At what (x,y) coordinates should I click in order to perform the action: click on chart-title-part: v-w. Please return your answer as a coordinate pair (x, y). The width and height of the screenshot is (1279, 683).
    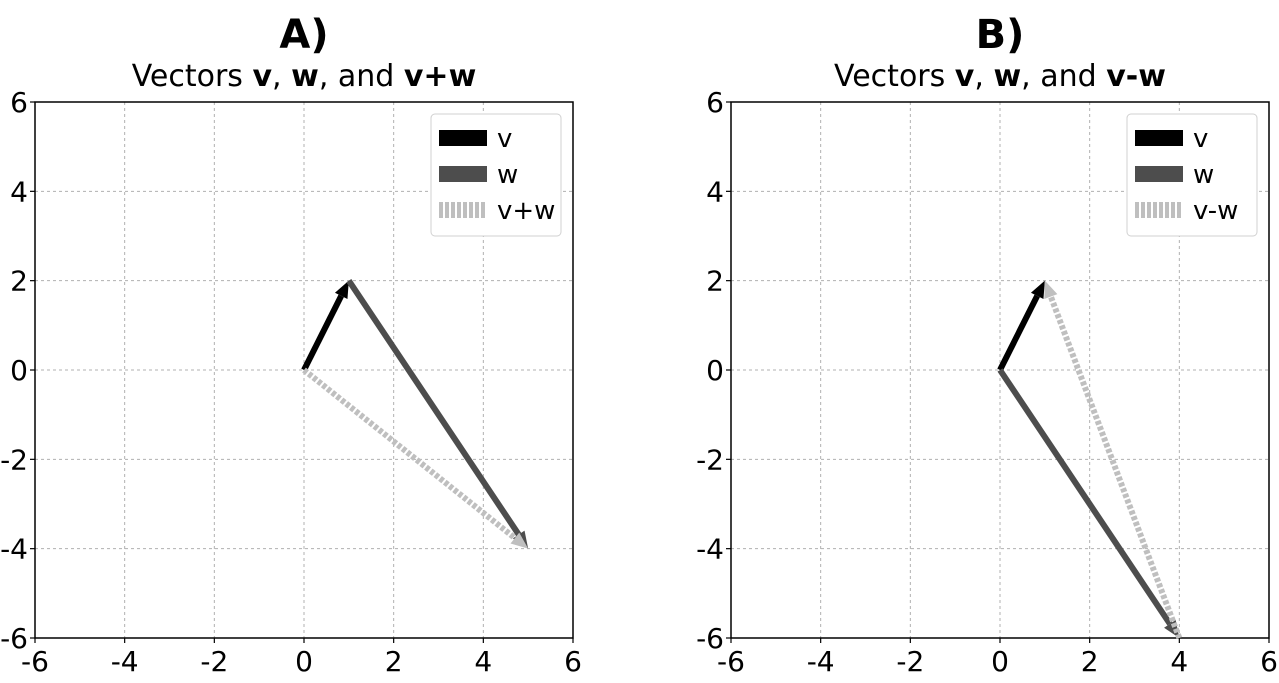
    Looking at the image, I should click on (1136, 76).